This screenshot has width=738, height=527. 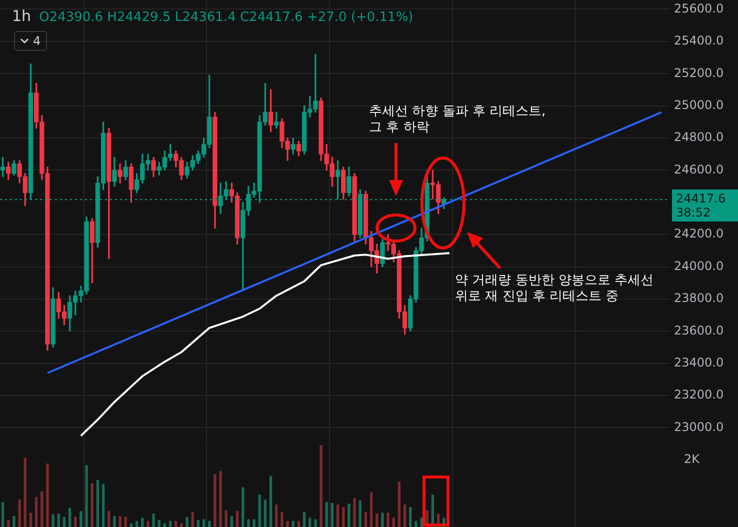 What do you see at coordinates (699, 265) in the screenshot?
I see `y-tick-label: 24000.0` at bounding box center [699, 265].